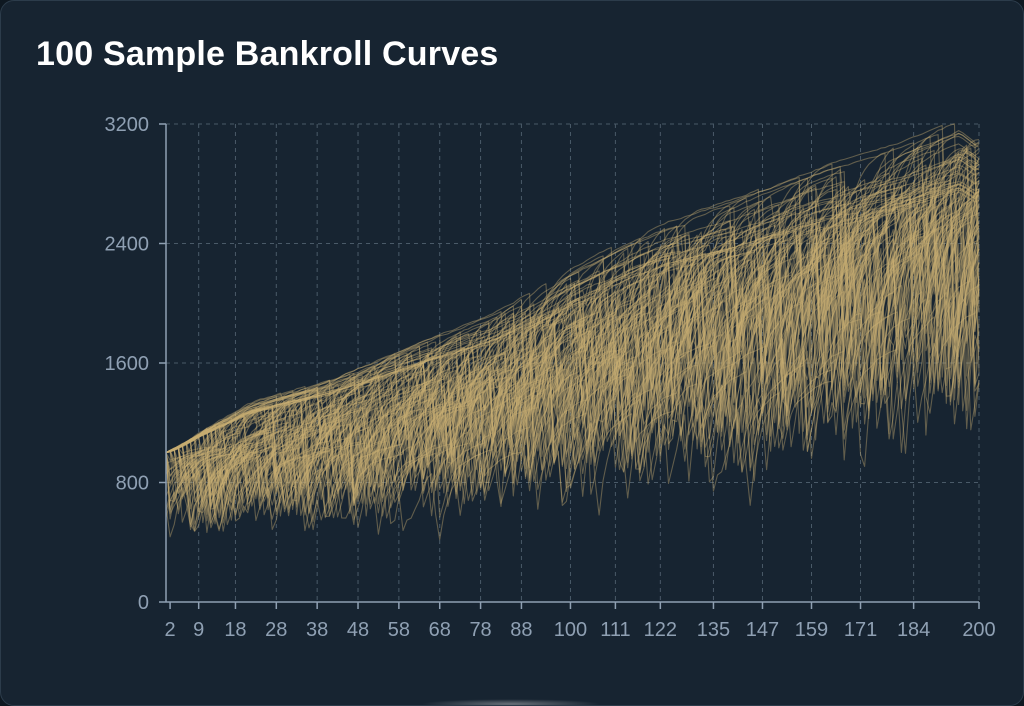 The image size is (1024, 706). Describe the element at coordinates (660, 630) in the screenshot. I see `x-tick-label: 122` at that location.